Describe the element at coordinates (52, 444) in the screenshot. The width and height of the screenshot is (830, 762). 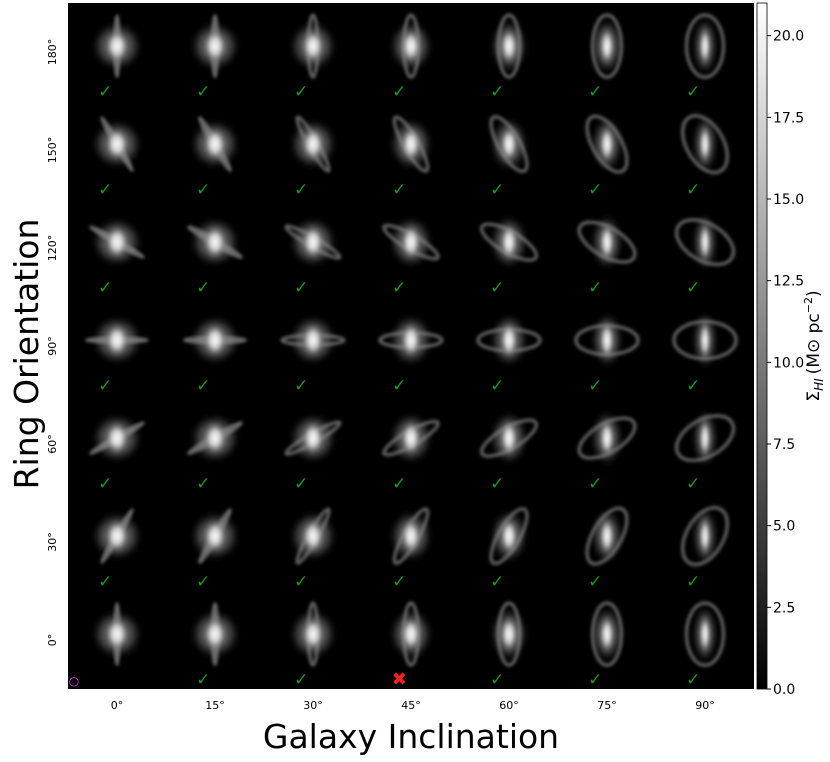
I see `y-tick-label: 60°` at that location.